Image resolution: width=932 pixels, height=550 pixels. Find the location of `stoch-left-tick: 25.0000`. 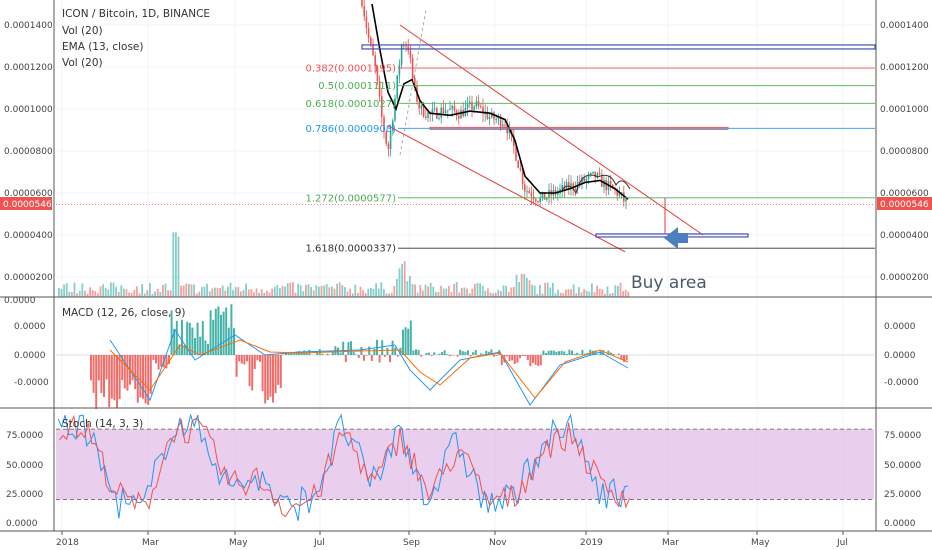

stoch-left-tick: 25.0000 is located at coordinates (24, 495).